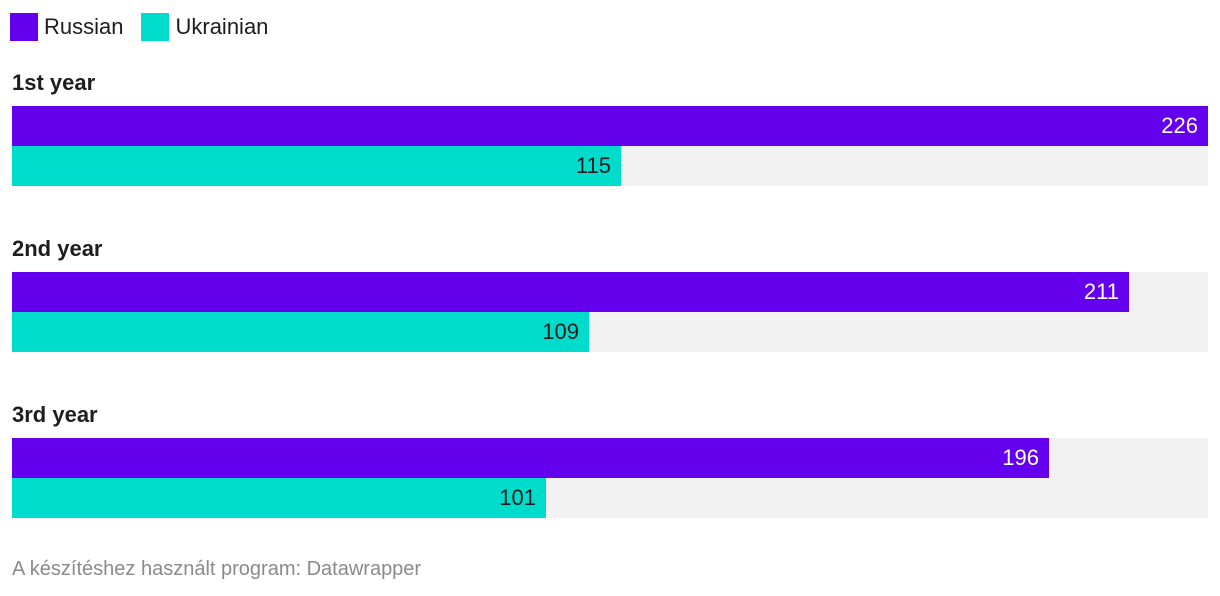 The height and width of the screenshot is (596, 1220). I want to click on bar-russian-2nd-year, so click(570, 292).